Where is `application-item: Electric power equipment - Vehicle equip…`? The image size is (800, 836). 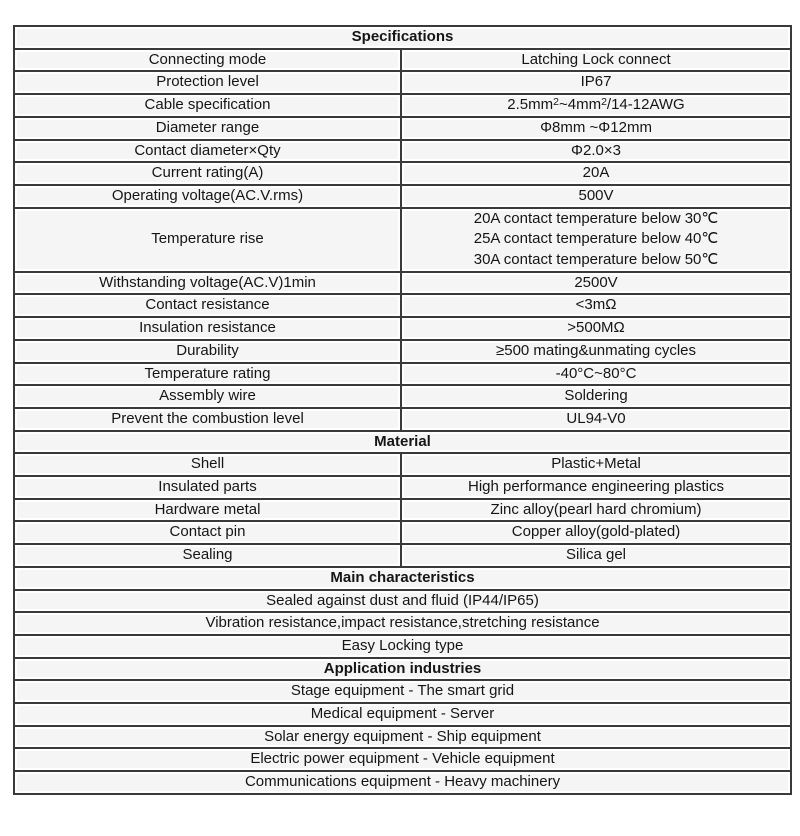 application-item: Electric power equipment - Vehicle equip… is located at coordinates (402, 760).